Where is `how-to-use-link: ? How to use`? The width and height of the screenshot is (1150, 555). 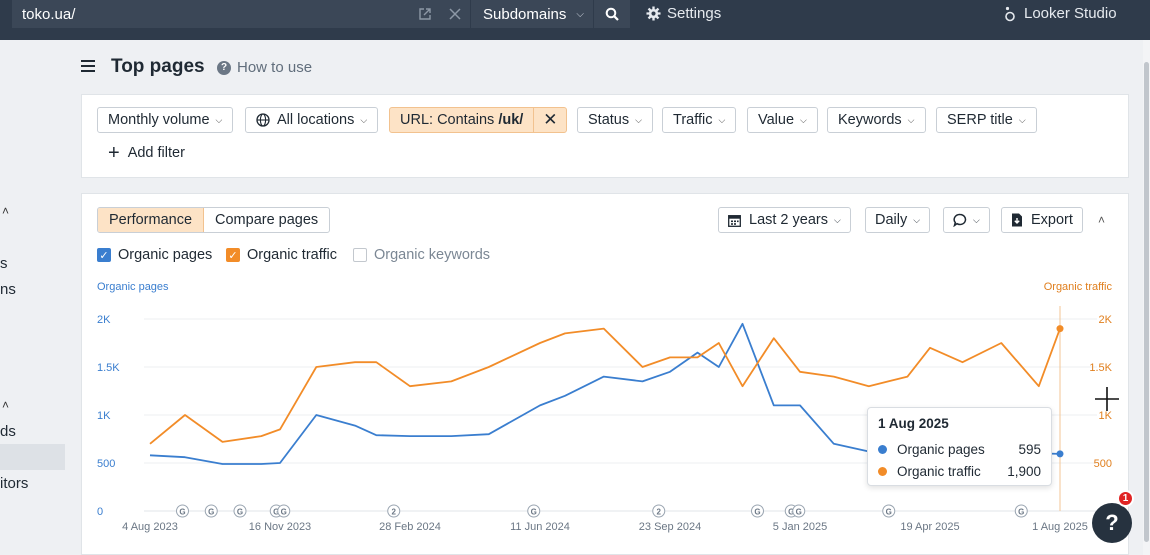
how-to-use-link: ? How to use is located at coordinates (264, 67).